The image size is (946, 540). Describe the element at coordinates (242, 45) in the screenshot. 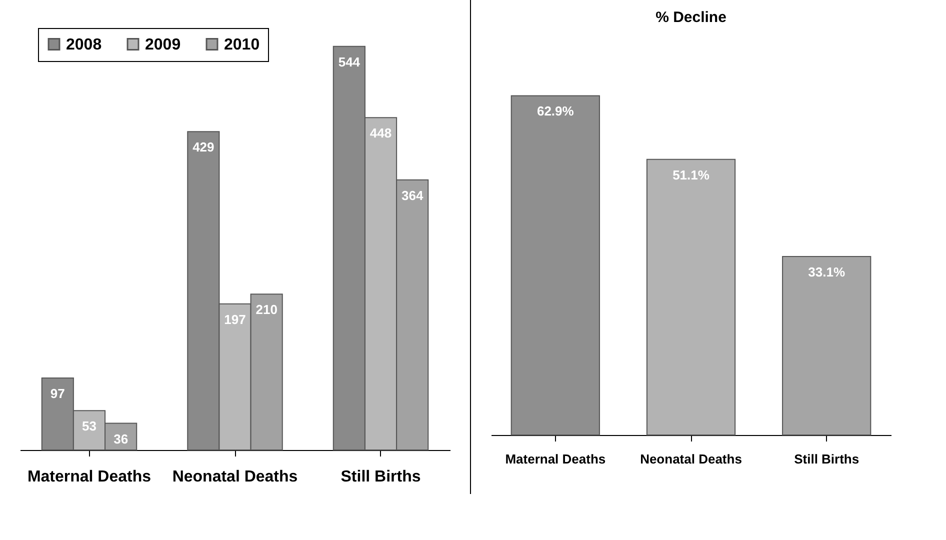

I see `legend-label: 2010` at that location.